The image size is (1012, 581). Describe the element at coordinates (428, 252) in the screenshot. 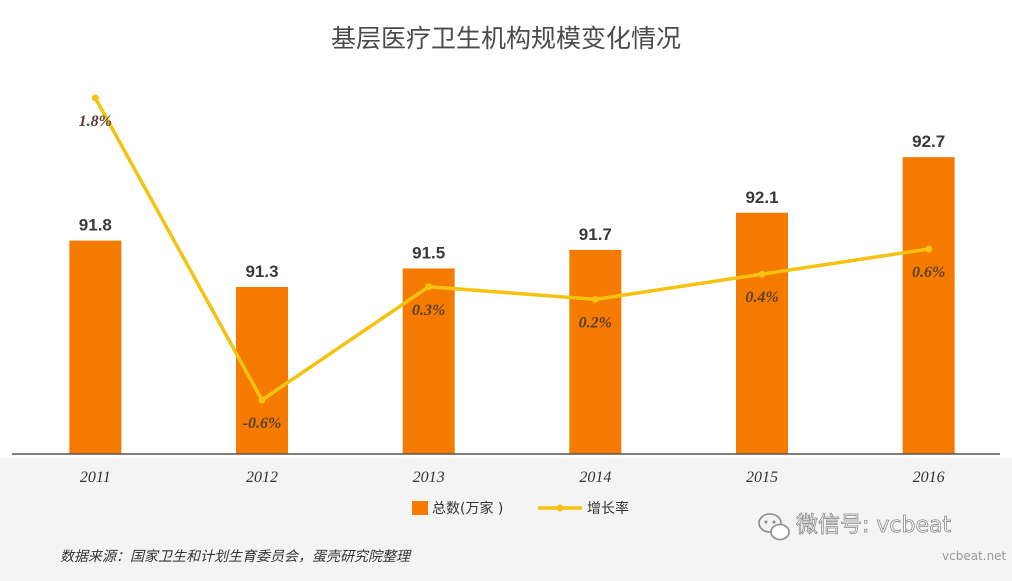

I see `bar-value-label: 91.5` at that location.